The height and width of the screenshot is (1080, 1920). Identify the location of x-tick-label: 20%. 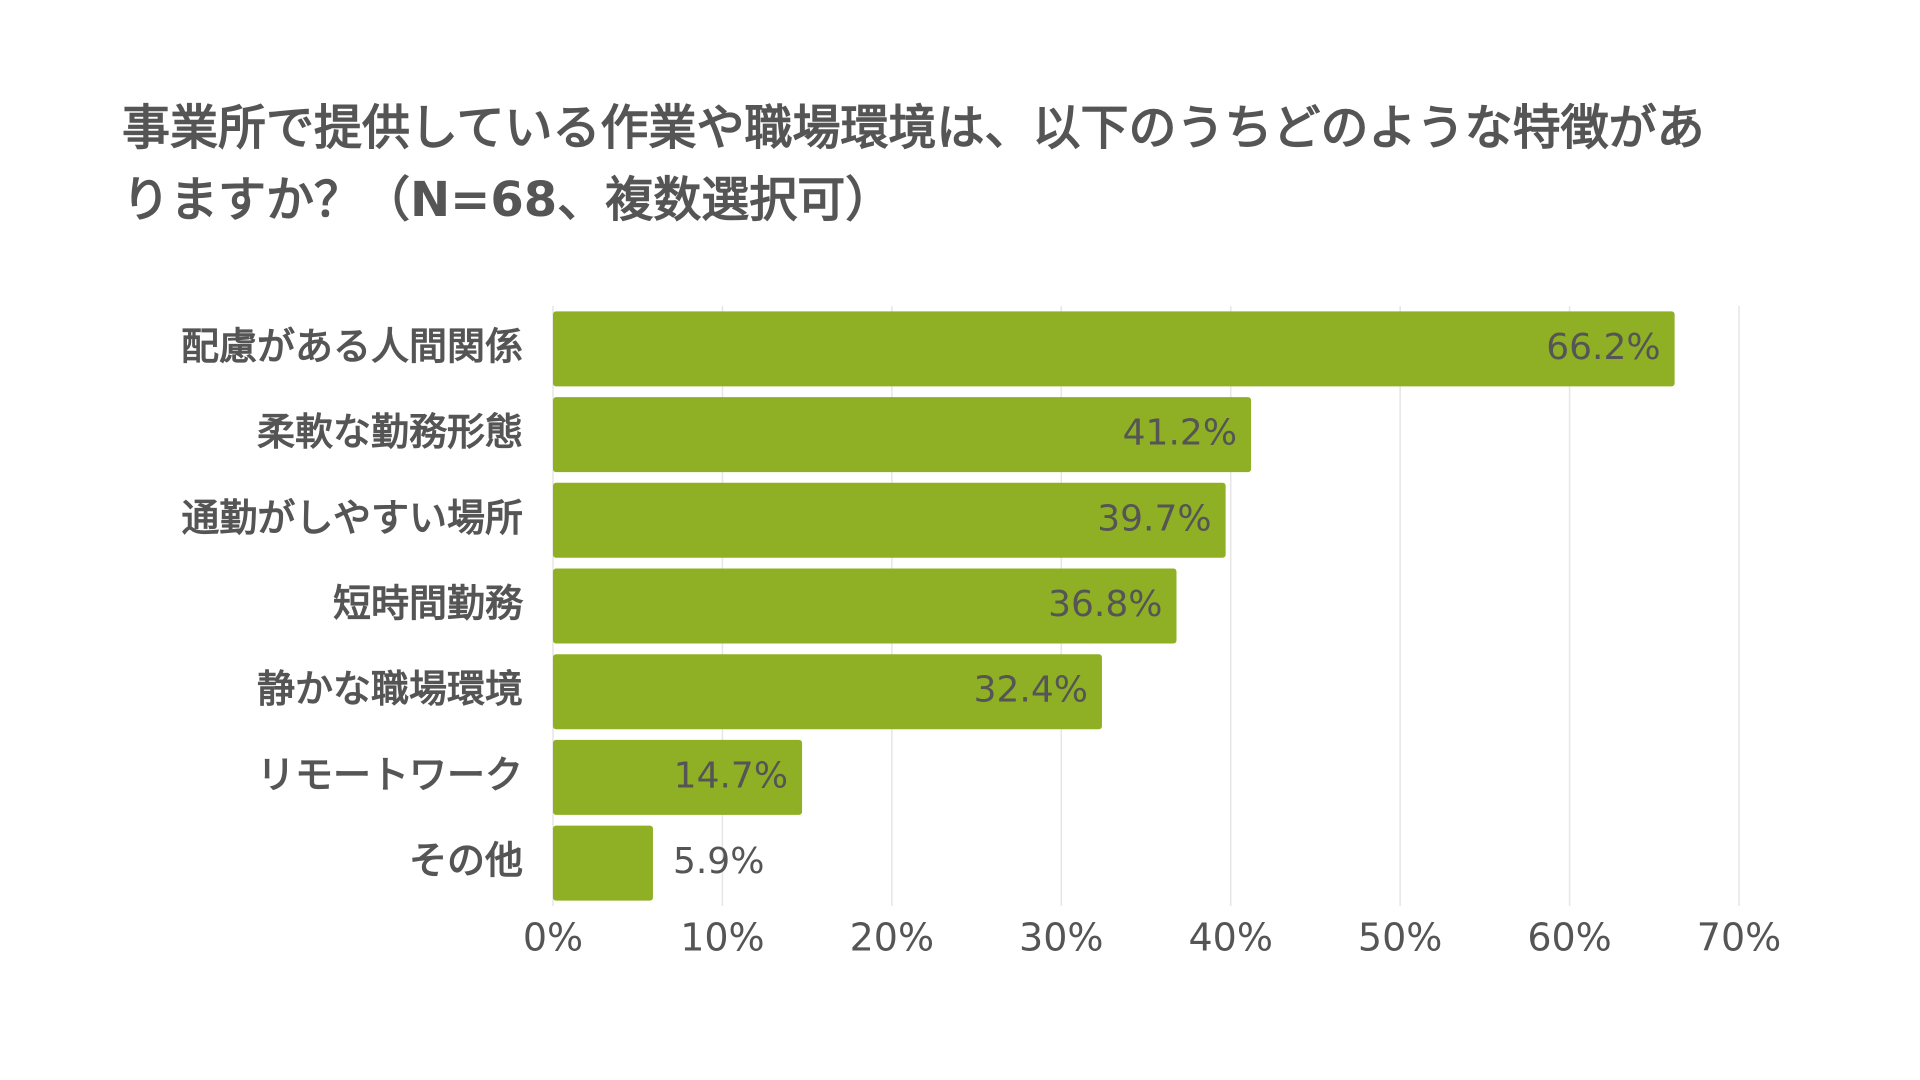
(892, 938).